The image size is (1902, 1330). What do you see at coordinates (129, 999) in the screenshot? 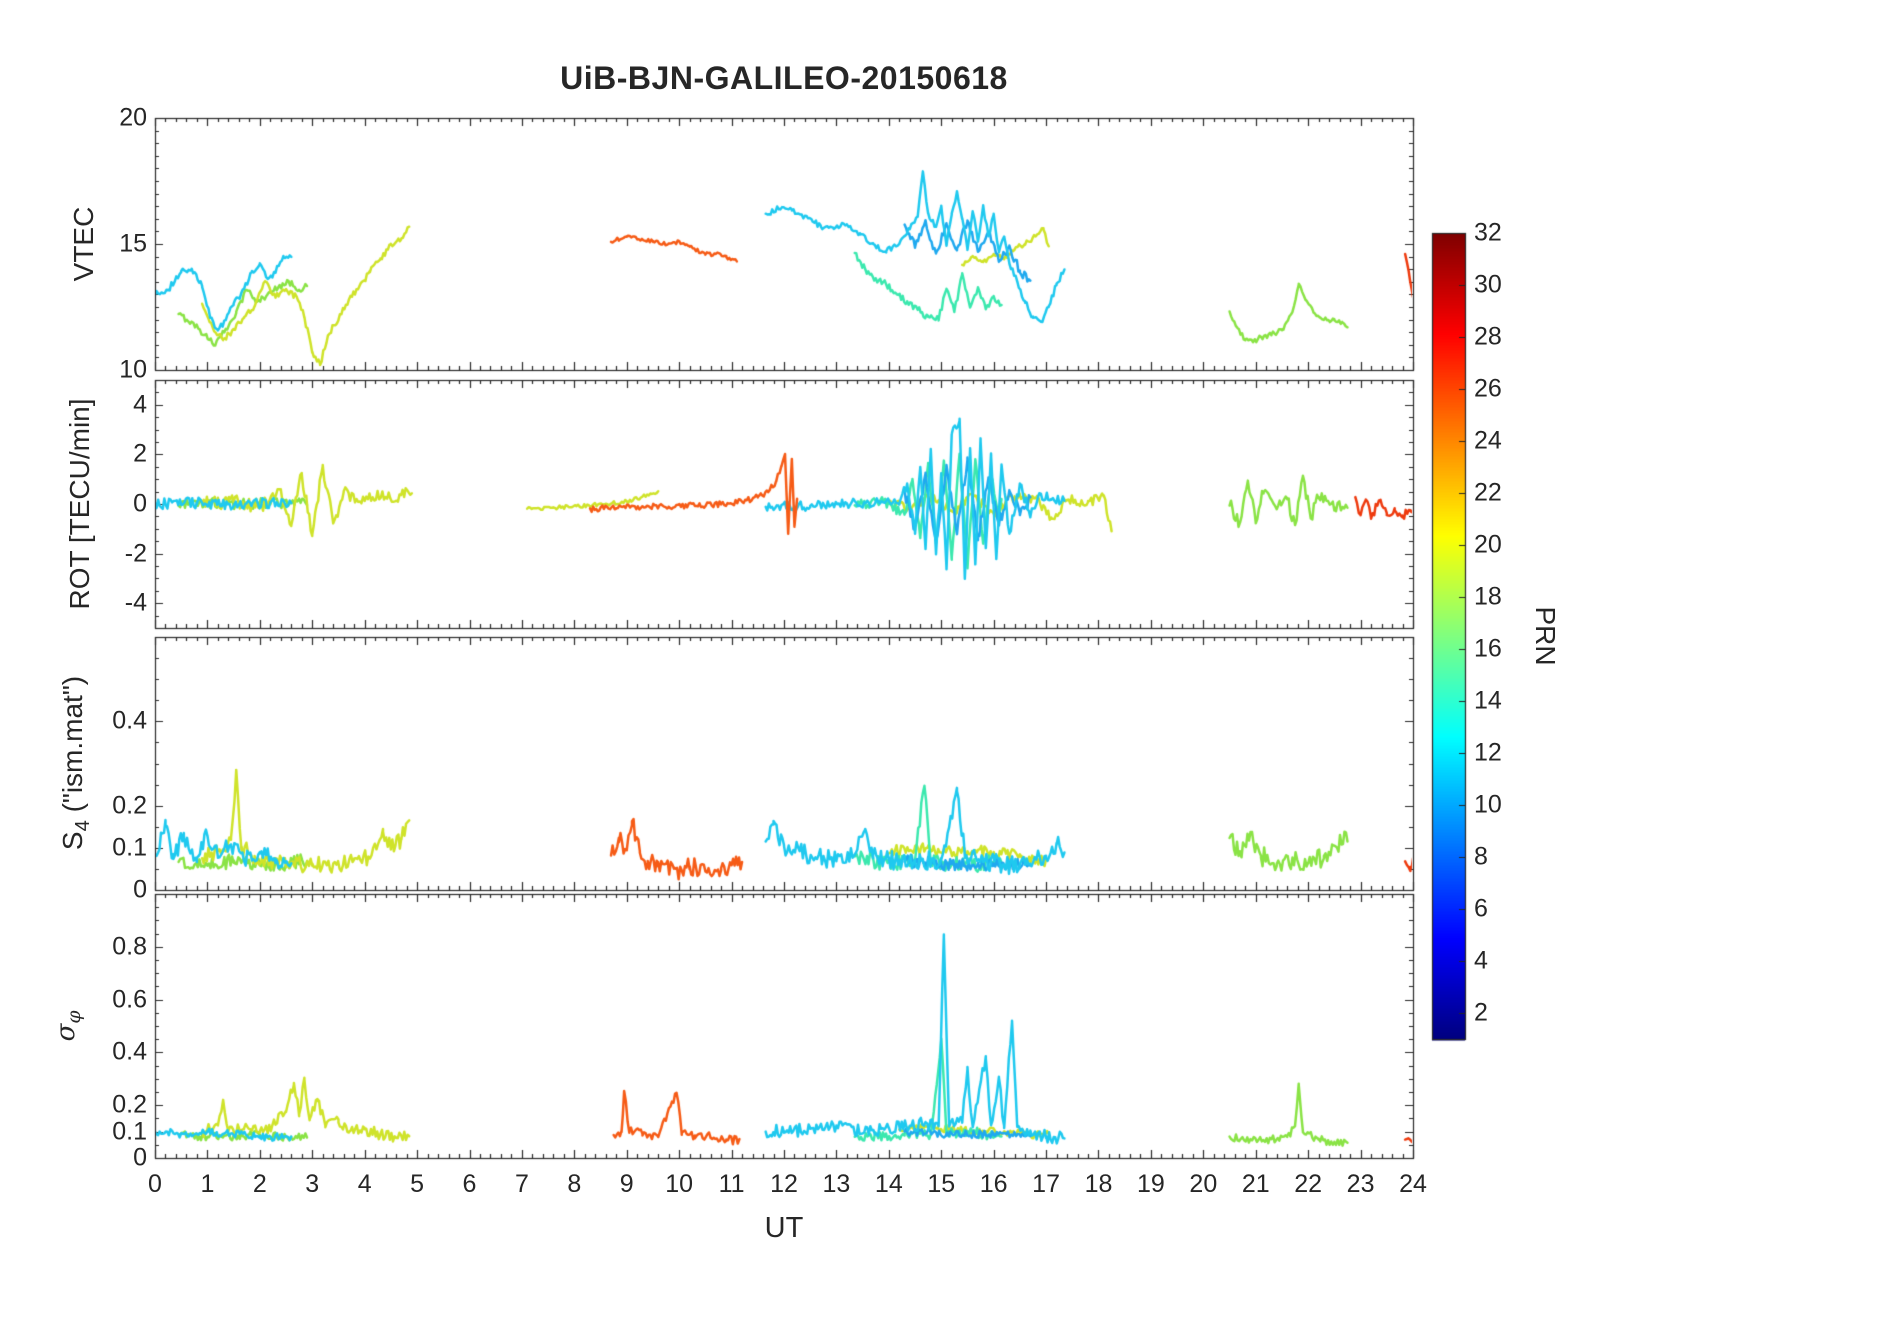
I see `y-tick-label: 0.6` at bounding box center [129, 999].